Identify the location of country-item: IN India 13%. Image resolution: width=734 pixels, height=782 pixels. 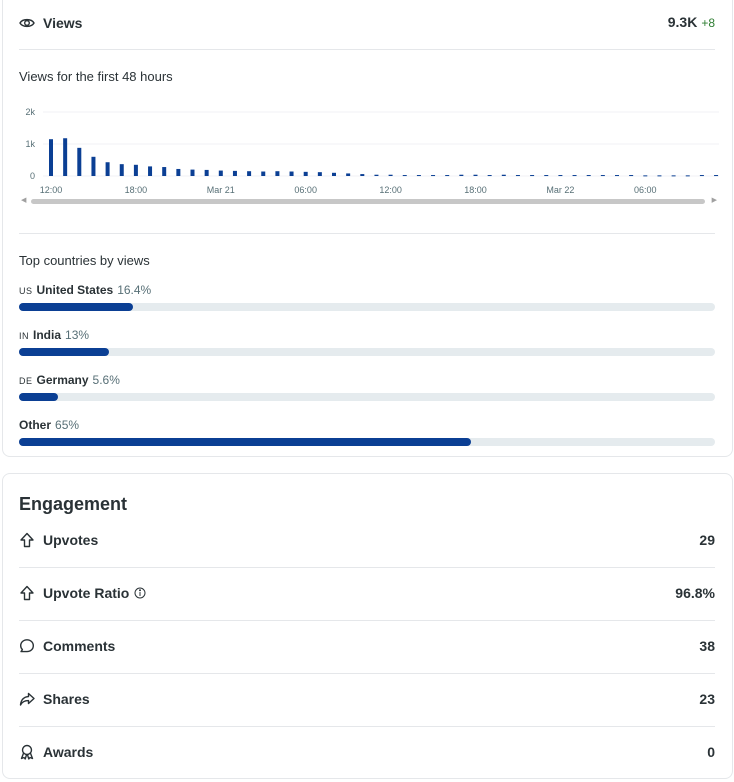
(367, 342).